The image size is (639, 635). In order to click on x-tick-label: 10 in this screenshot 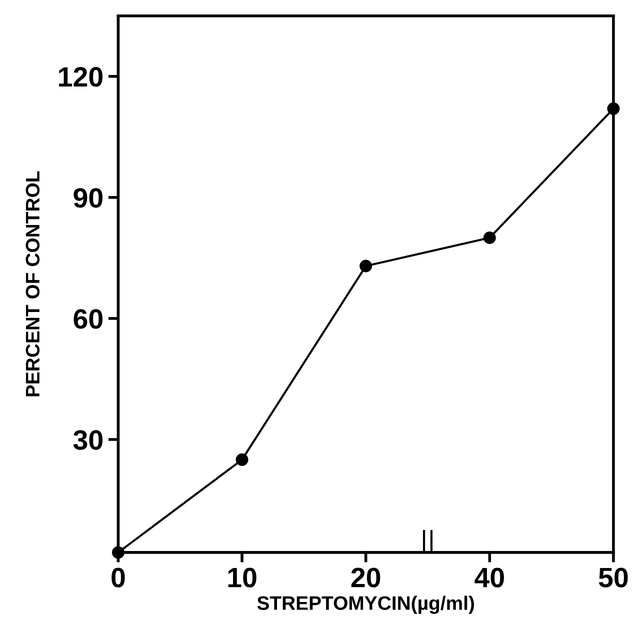, I will do `click(242, 578)`.